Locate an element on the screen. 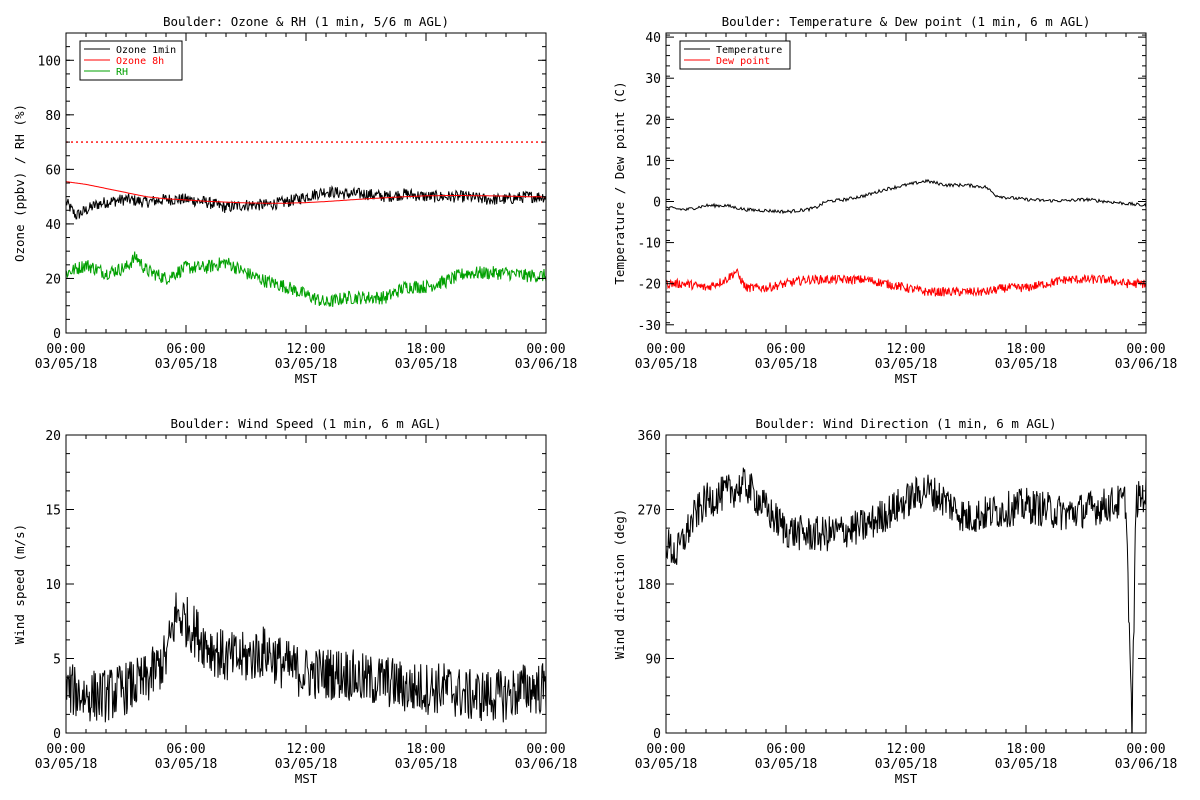 The width and height of the screenshot is (1200, 800). y-tick-label: 15 is located at coordinates (53, 511).